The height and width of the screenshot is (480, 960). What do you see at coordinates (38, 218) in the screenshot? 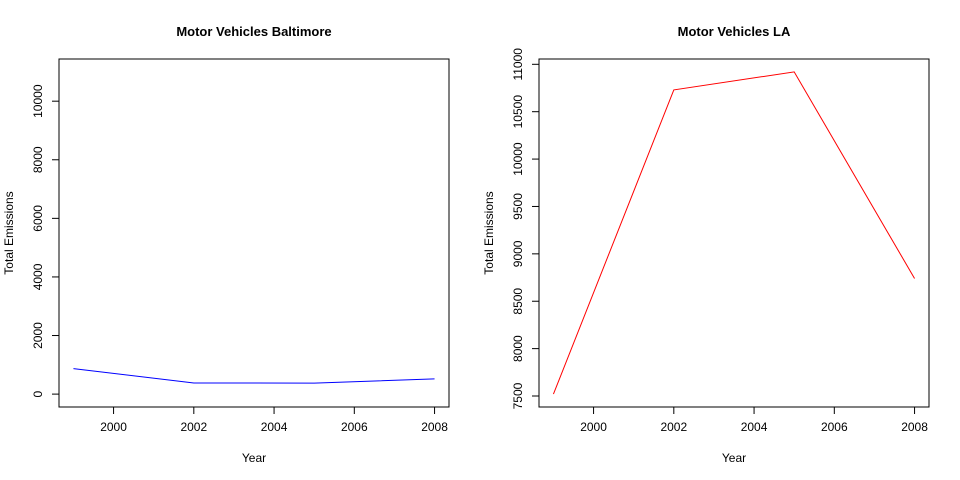
I see `y-tick-label: 6000` at bounding box center [38, 218].